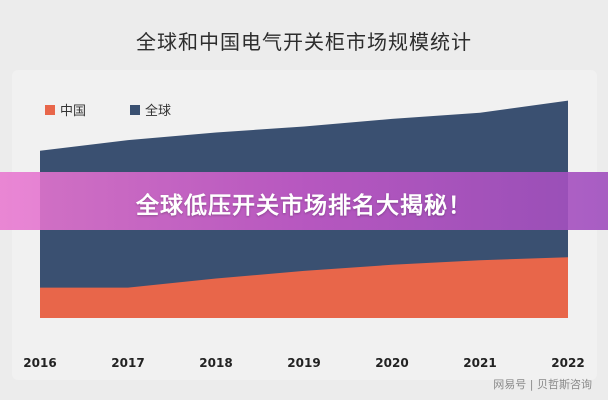 This screenshot has height=400, width=608. What do you see at coordinates (39, 363) in the screenshot?
I see `x-tick-label: 2016` at bounding box center [39, 363].